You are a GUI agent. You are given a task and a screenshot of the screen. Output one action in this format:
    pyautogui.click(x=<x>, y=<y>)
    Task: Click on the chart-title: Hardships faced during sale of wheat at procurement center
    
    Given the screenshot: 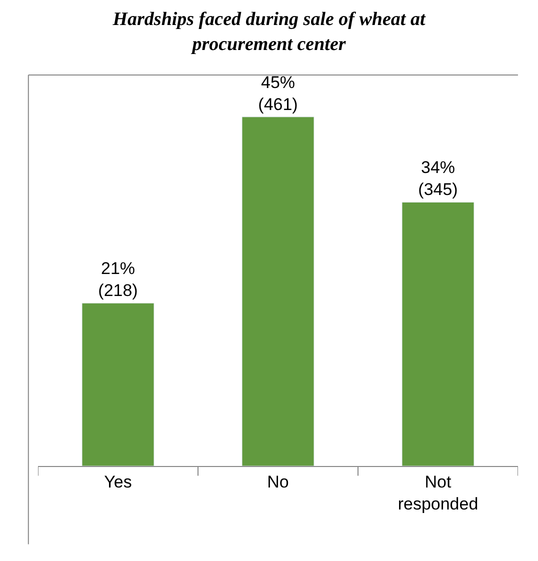 What is the action you would take?
    pyautogui.click(x=269, y=32)
    